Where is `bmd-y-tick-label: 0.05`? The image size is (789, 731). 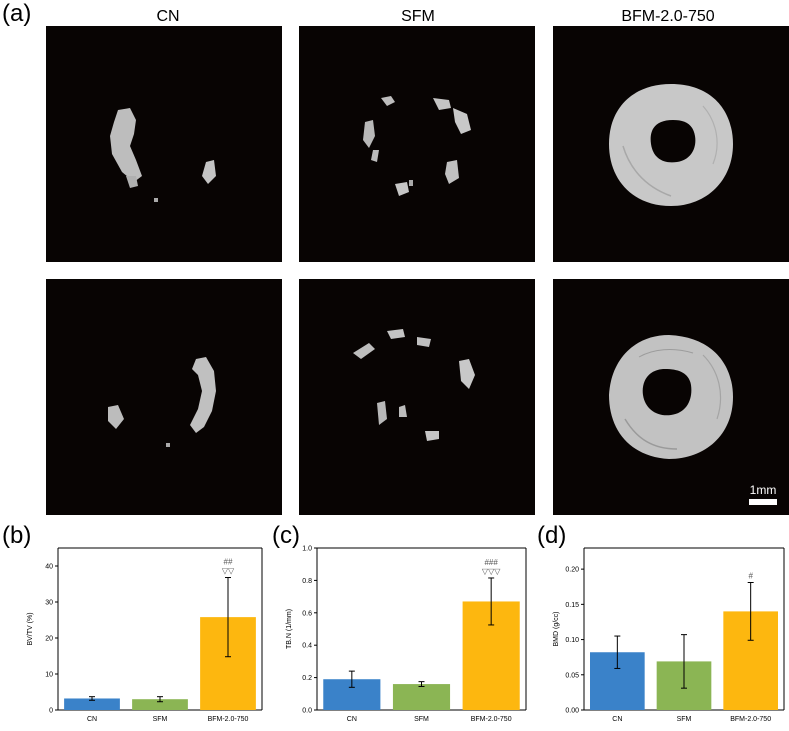
bmd-y-tick-label: 0.05 is located at coordinates (572, 675).